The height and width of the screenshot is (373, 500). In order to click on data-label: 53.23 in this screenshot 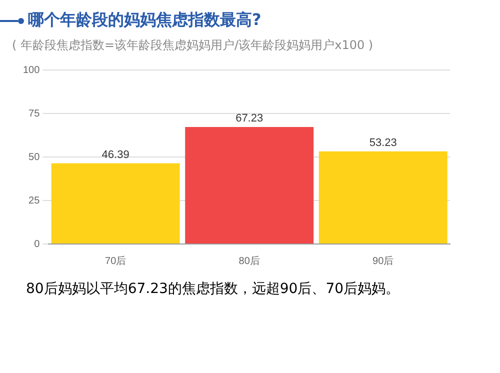, I will do `click(383, 142)`.